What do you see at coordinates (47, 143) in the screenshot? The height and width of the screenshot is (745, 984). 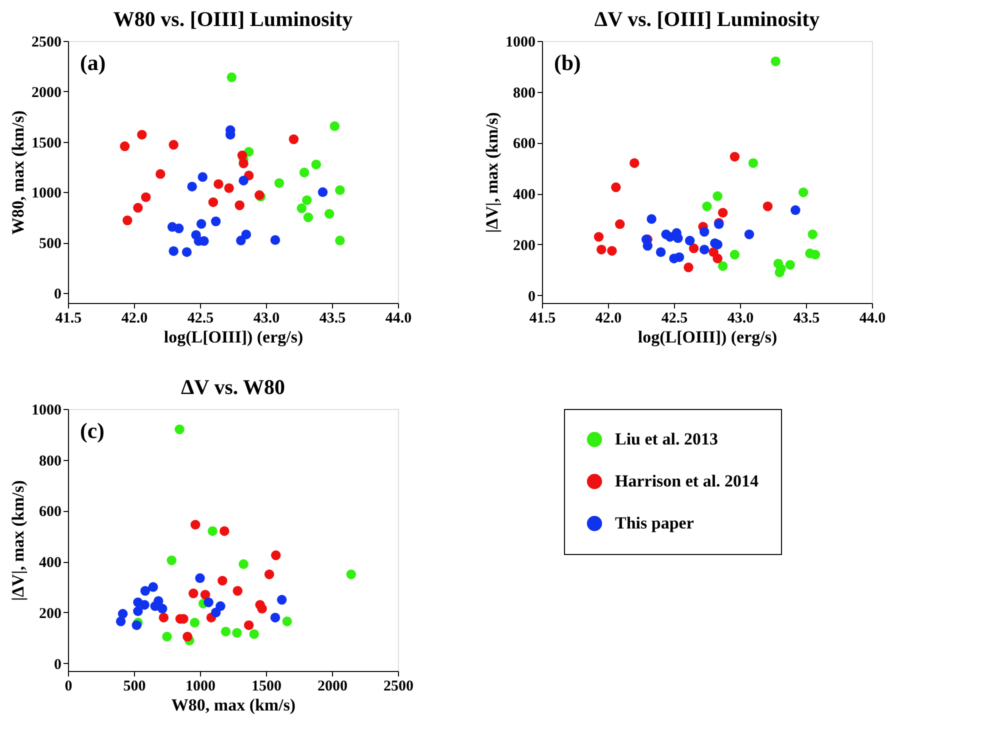 I see `y-tick-label: 1500` at bounding box center [47, 143].